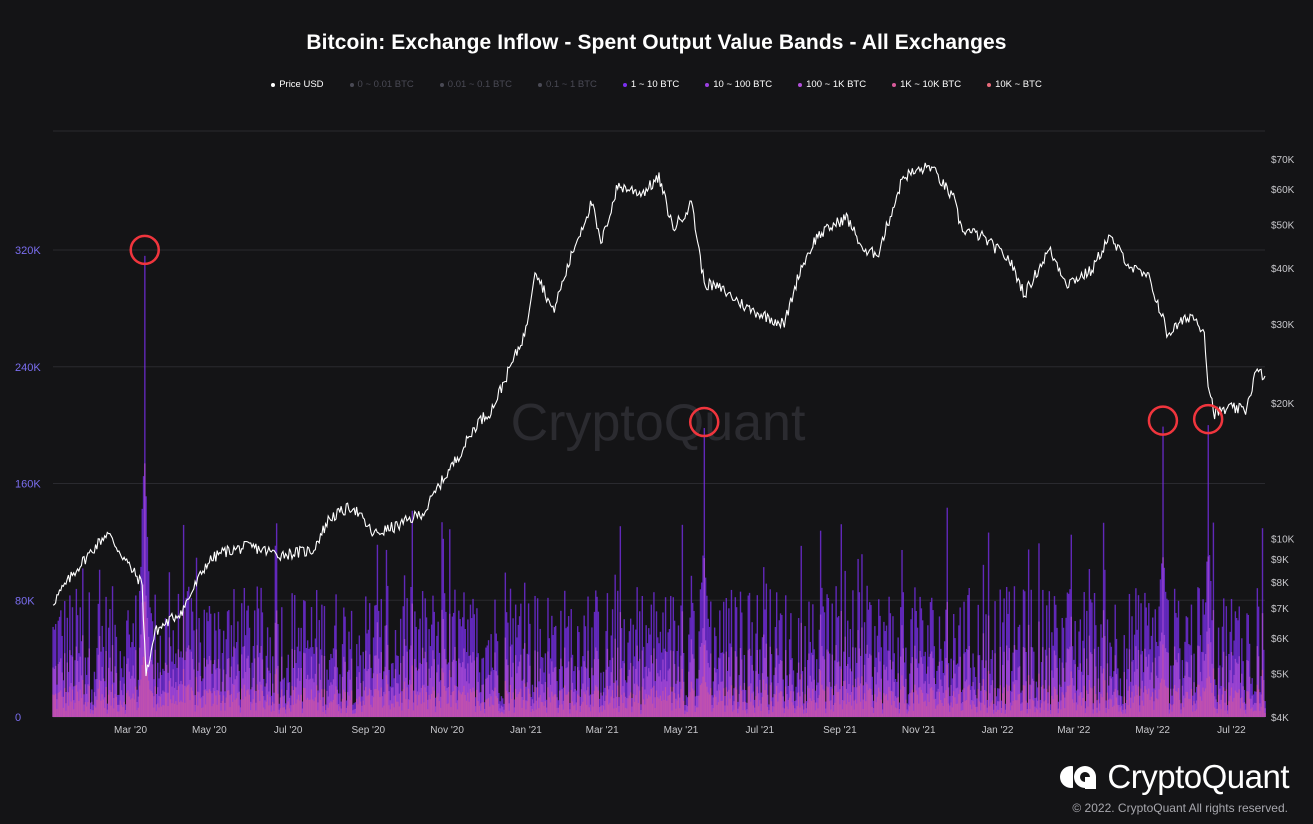 This screenshot has width=1313, height=824. What do you see at coordinates (1073, 730) in the screenshot?
I see `x-tick-label: Mar '22` at bounding box center [1073, 730].